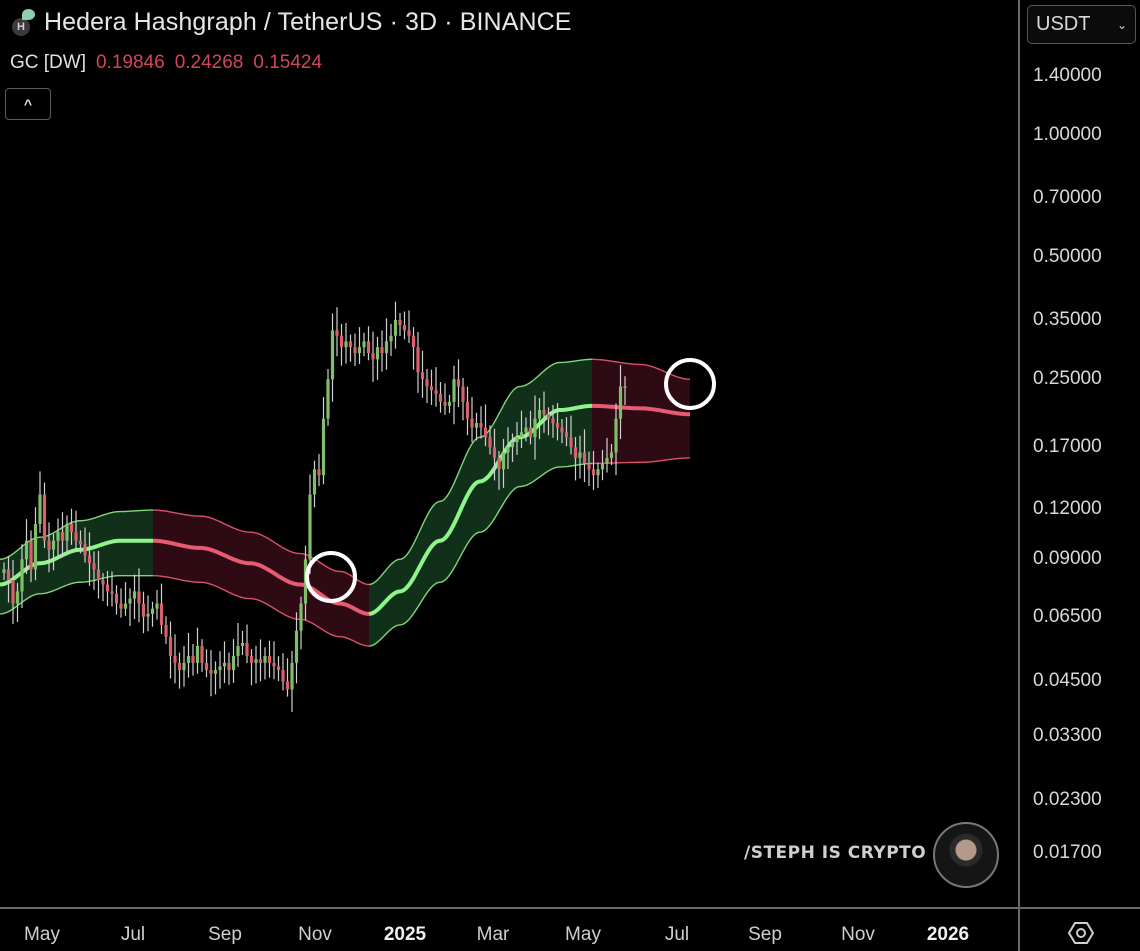  What do you see at coordinates (166, 63) in the screenshot?
I see `indicator-legend: GC [DW] 0.19846 0.24268 0.15424` at bounding box center [166, 63].